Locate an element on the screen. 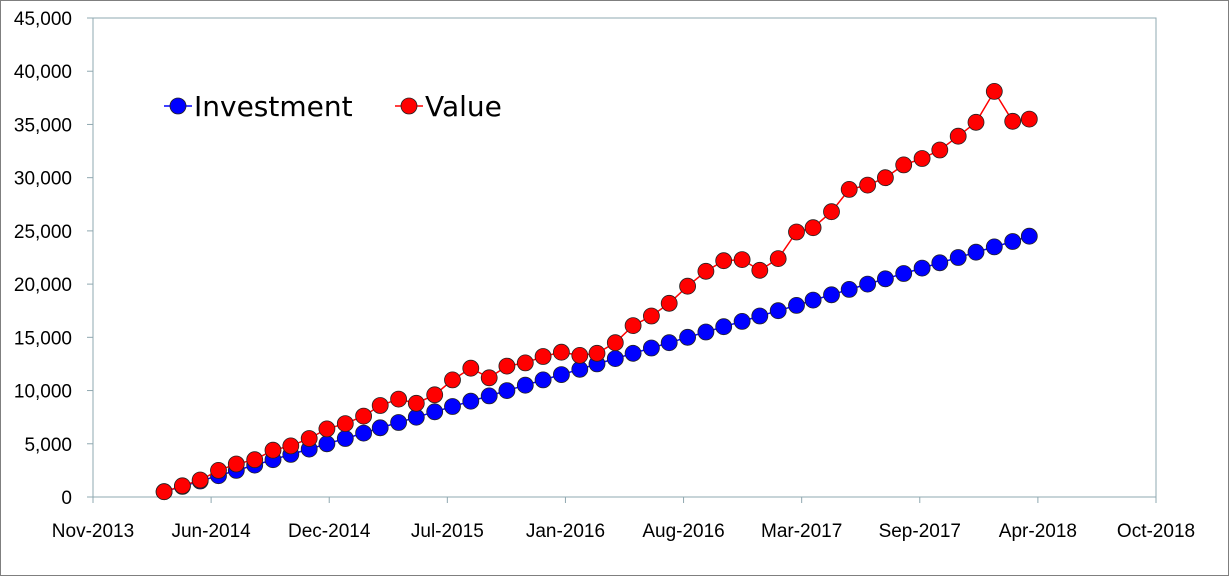 The height and width of the screenshot is (576, 1229). legend: Investment Value is located at coordinates (333, 106).